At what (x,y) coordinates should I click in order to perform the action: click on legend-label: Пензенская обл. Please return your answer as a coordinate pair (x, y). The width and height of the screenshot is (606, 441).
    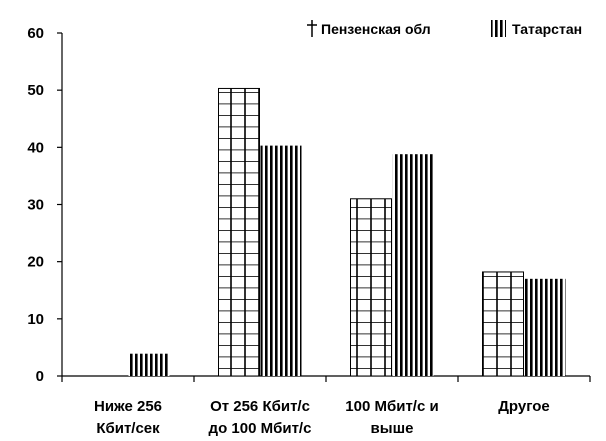
    Looking at the image, I should click on (376, 29).